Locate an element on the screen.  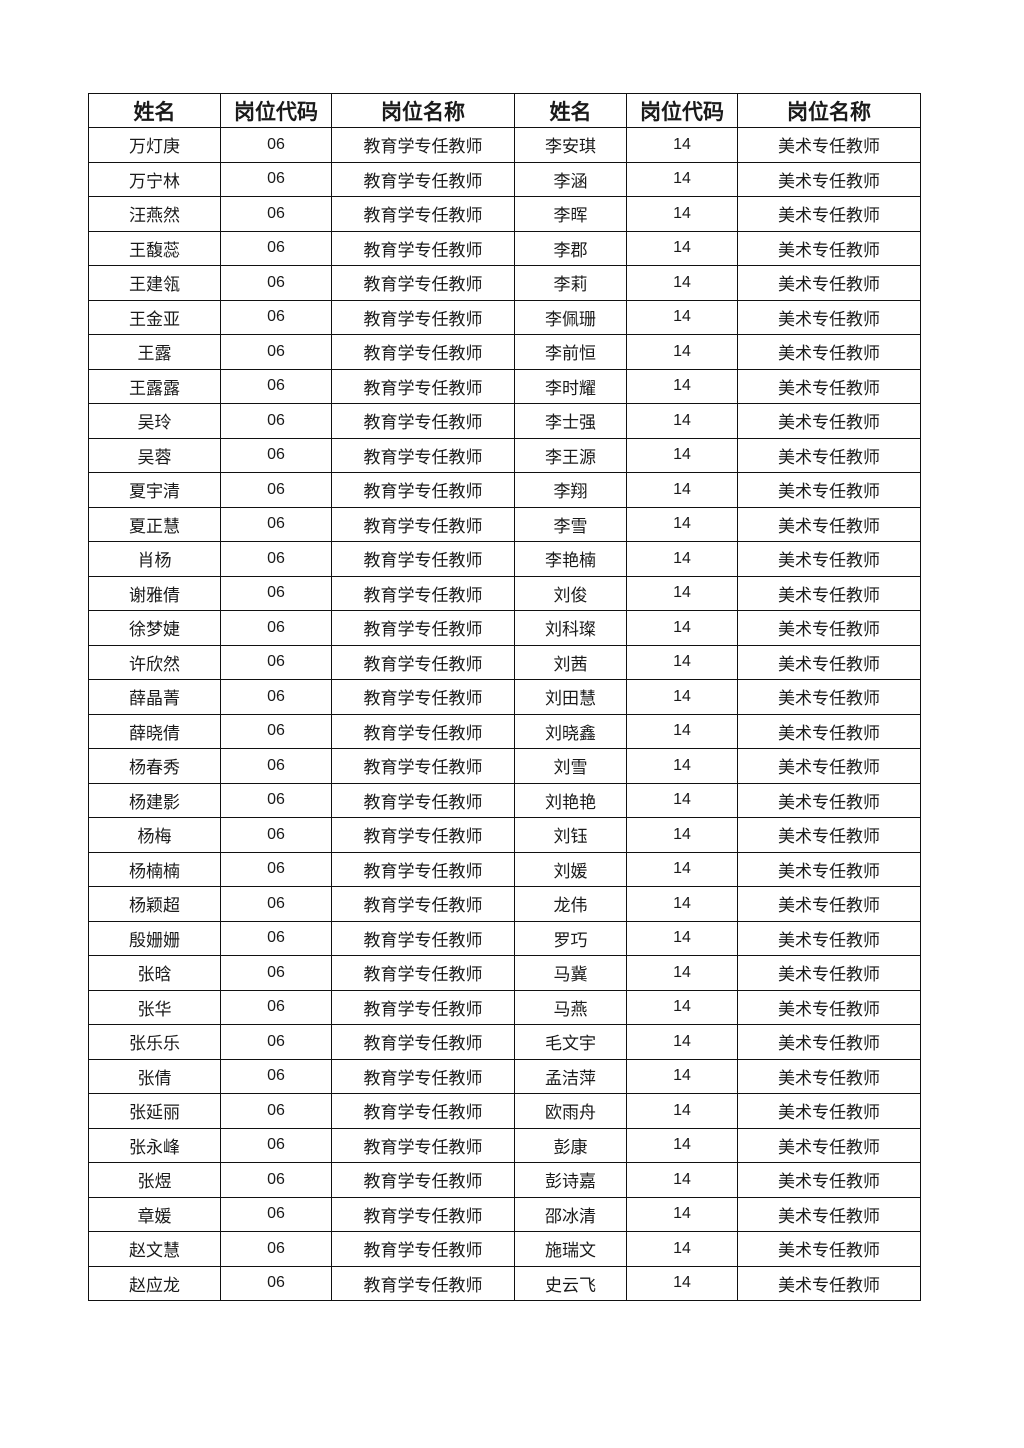
cell-name: 杨梅 is located at coordinates (154, 835).